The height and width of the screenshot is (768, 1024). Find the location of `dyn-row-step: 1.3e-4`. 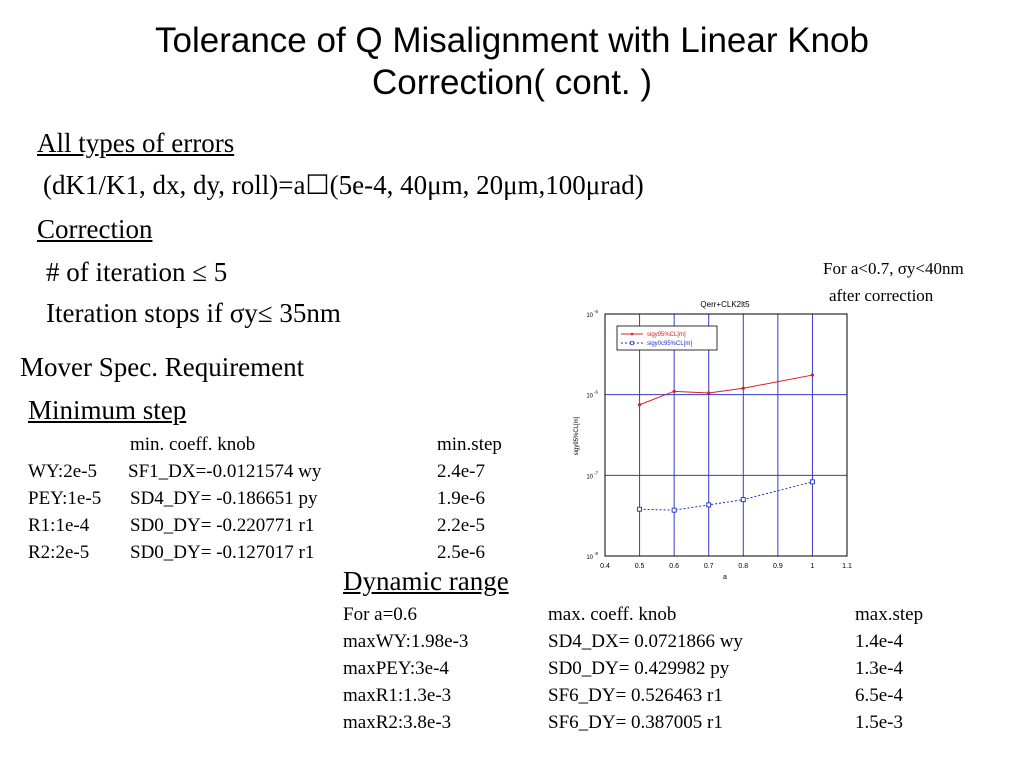

dyn-row-step: 1.3e-4 is located at coordinates (879, 668).